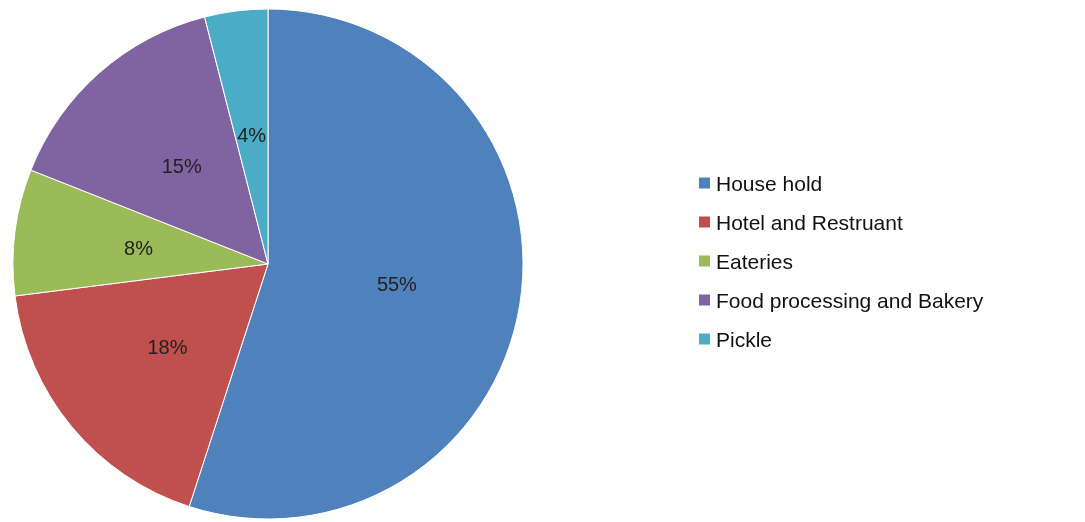  Describe the element at coordinates (744, 339) in the screenshot. I see `legend-label: Pickle` at that location.